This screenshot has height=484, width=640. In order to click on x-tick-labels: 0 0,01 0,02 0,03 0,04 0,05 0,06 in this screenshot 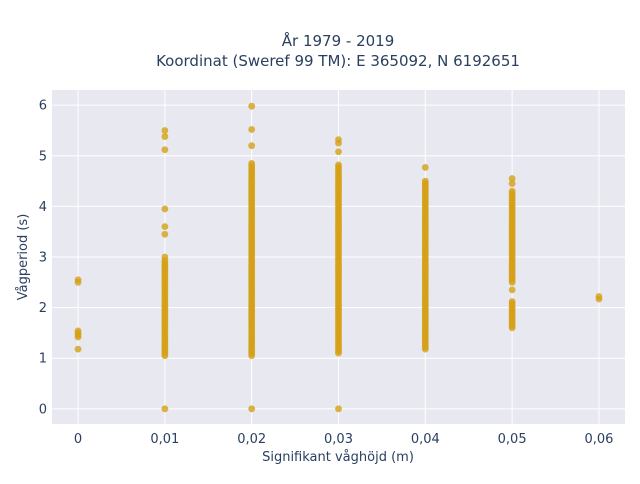, I will do `click(344, 439)`.